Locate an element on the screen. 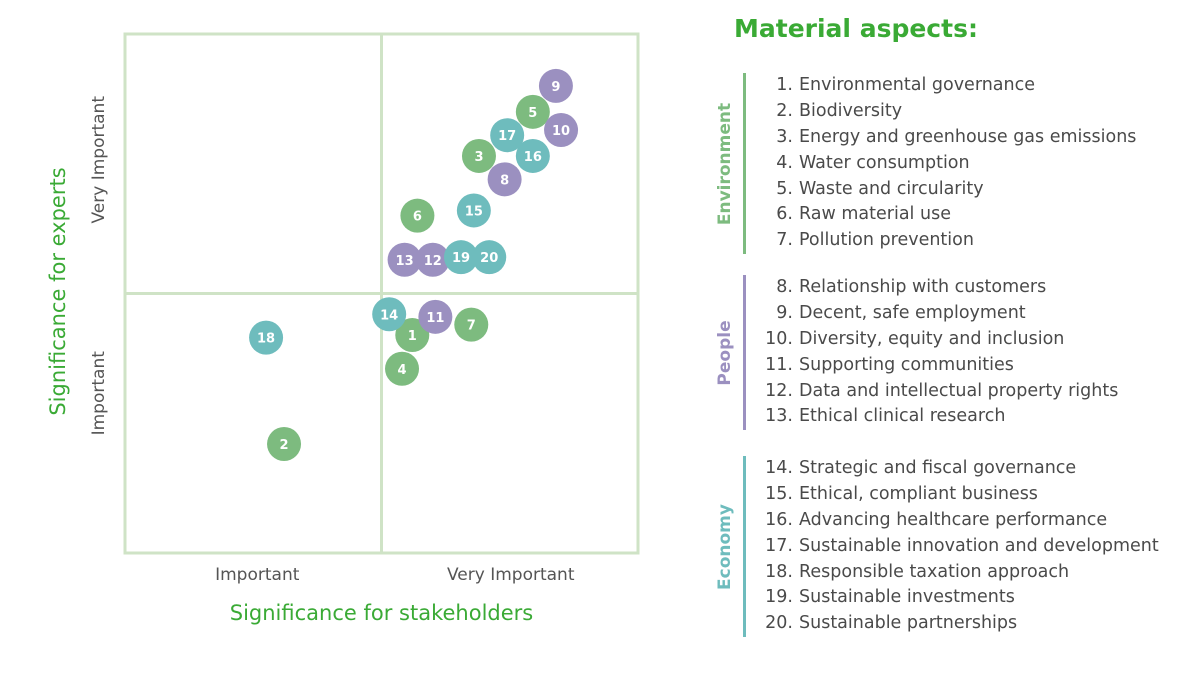  legend-item: 4. Water consumption is located at coordinates (946, 164).